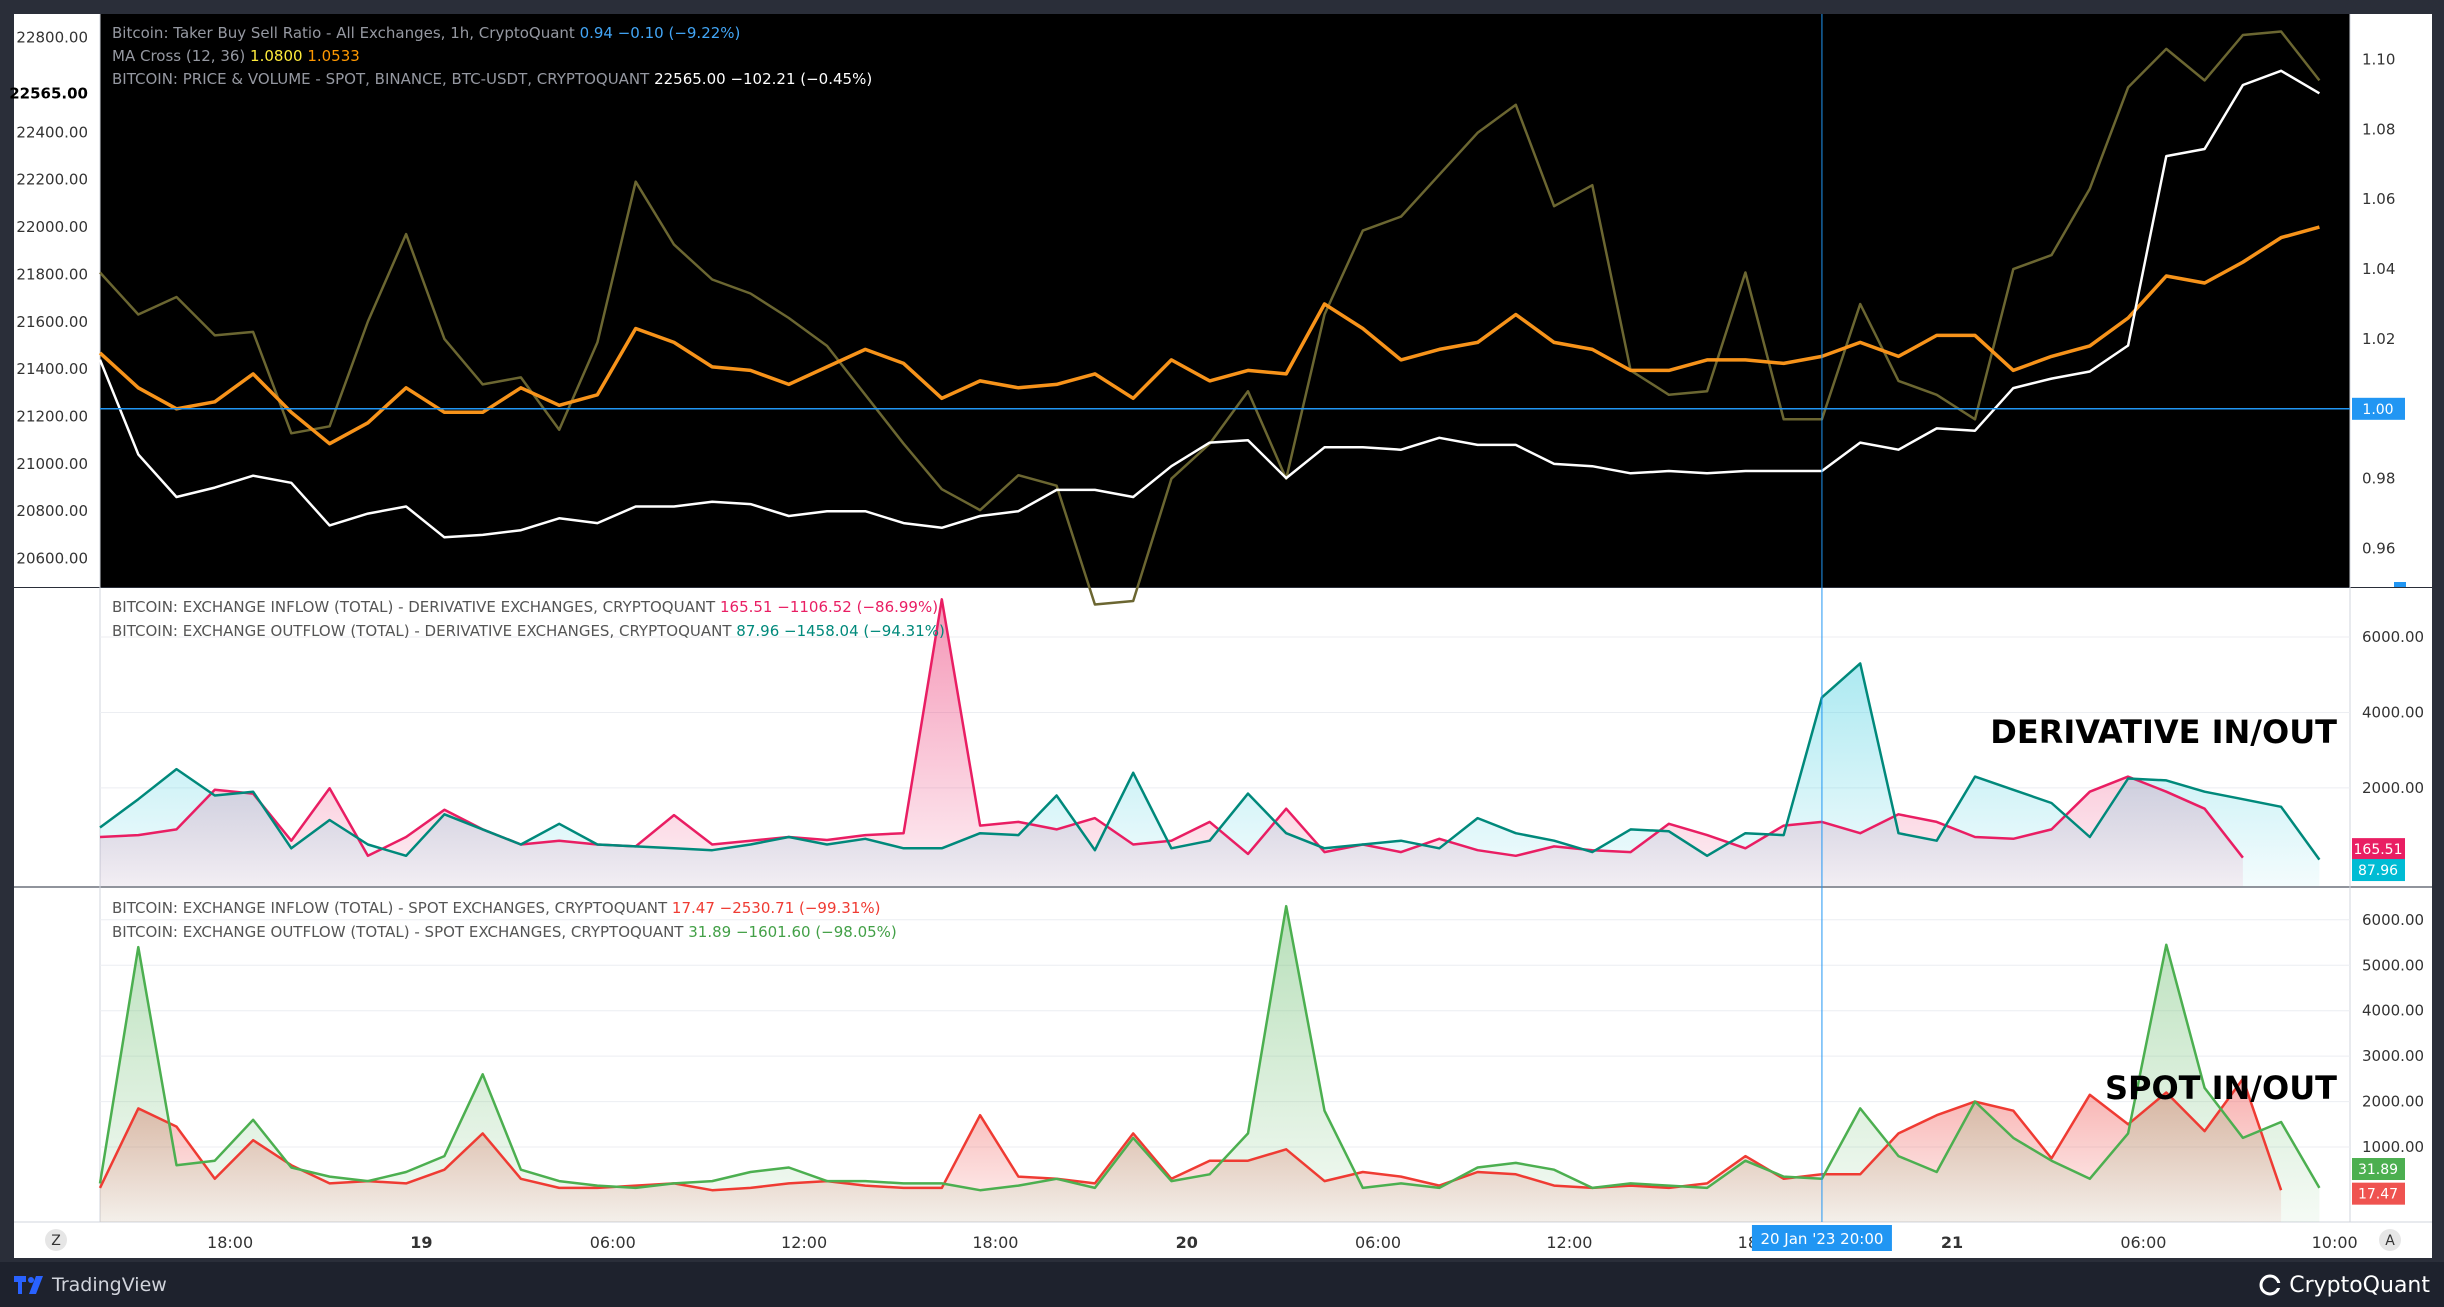 The image size is (2444, 1307). Describe the element at coordinates (1952, 1242) in the screenshot. I see `x-axis-tick: 21` at that location.